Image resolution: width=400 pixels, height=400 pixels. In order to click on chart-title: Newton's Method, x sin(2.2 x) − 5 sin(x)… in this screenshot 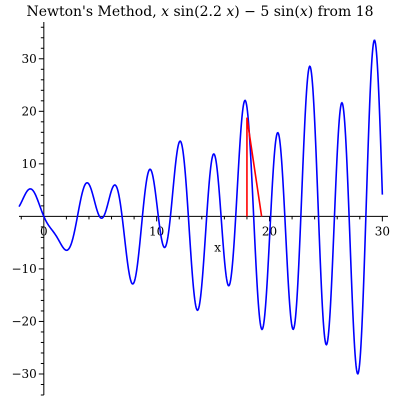, I will do `click(199, 12)`.